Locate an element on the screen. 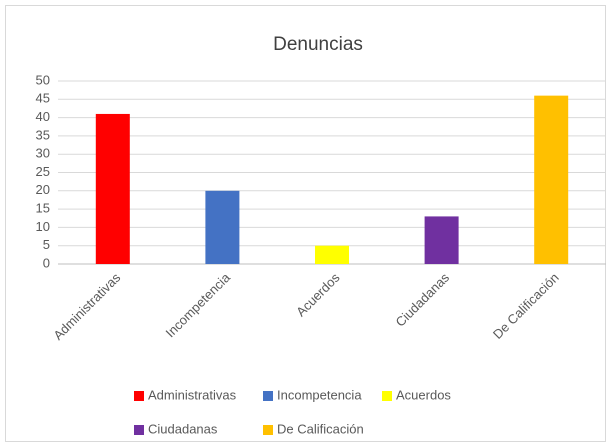  y-tick-label: 25 is located at coordinates (43, 171).